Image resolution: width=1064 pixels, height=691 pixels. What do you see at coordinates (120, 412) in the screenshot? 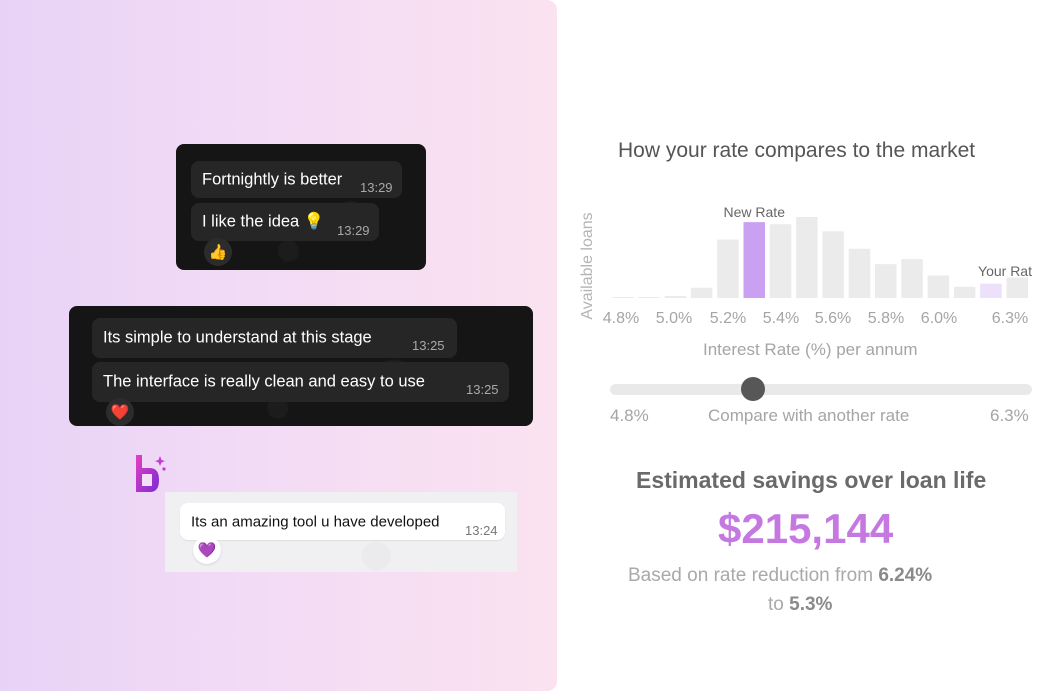
I see `heart-reaction-icon: ❤️` at bounding box center [120, 412].